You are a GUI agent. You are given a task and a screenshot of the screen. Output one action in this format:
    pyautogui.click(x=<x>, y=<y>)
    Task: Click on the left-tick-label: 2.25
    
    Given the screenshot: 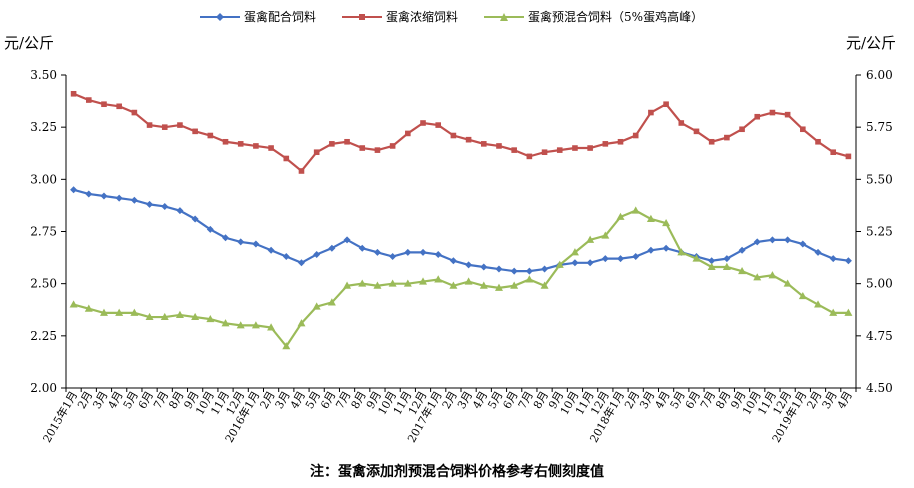 What is the action you would take?
    pyautogui.click(x=43, y=336)
    